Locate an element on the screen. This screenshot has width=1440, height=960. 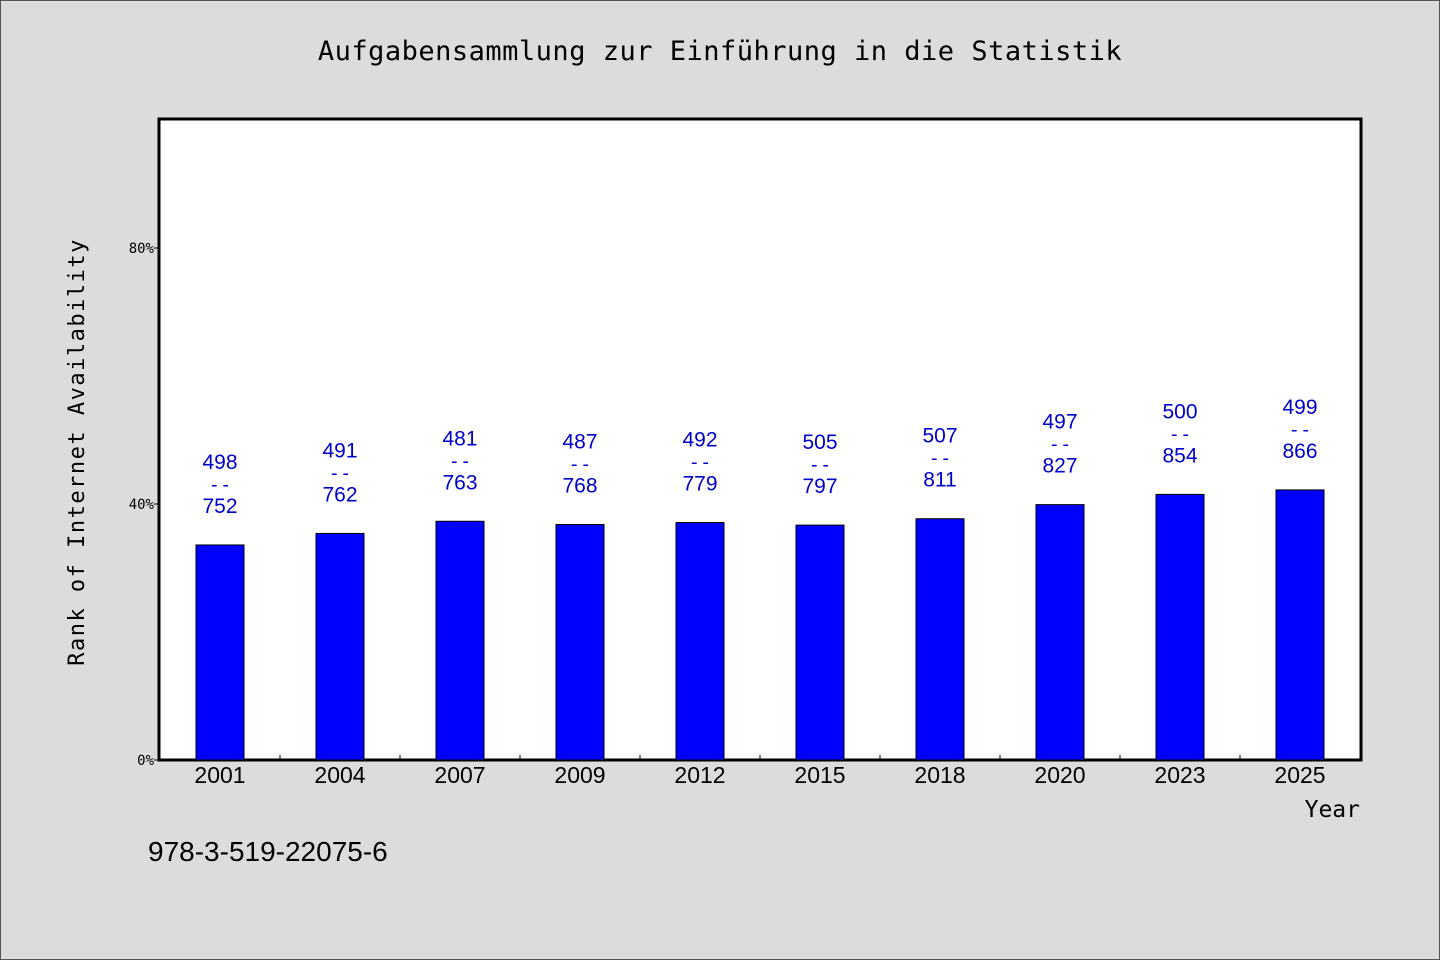
x-tick-label: 2009 is located at coordinates (579, 775).